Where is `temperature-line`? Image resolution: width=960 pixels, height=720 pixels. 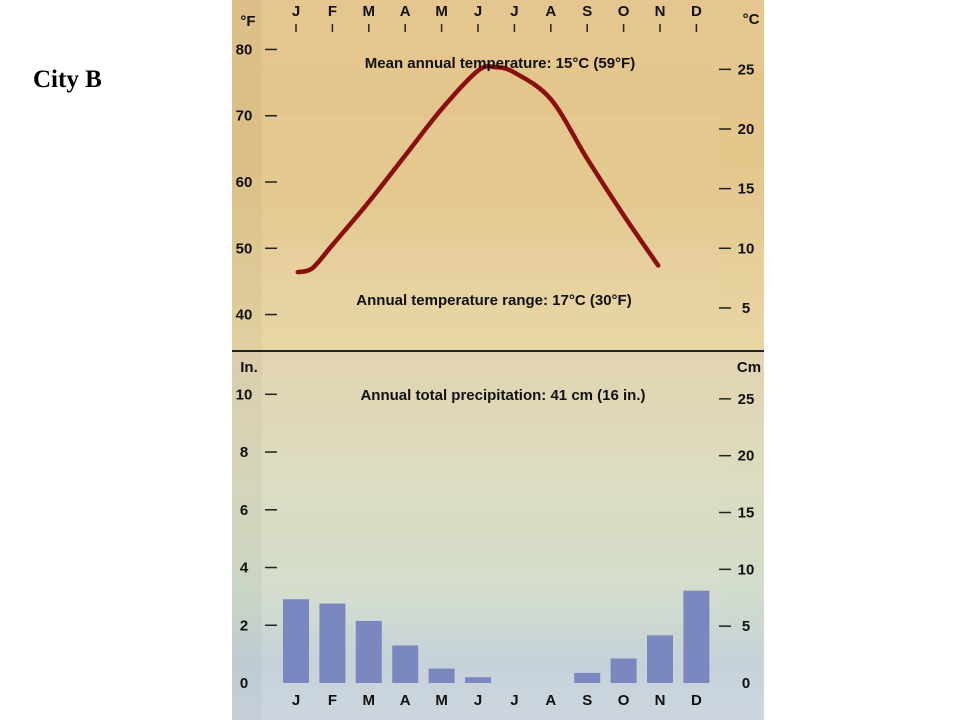
temperature-line is located at coordinates (478, 169).